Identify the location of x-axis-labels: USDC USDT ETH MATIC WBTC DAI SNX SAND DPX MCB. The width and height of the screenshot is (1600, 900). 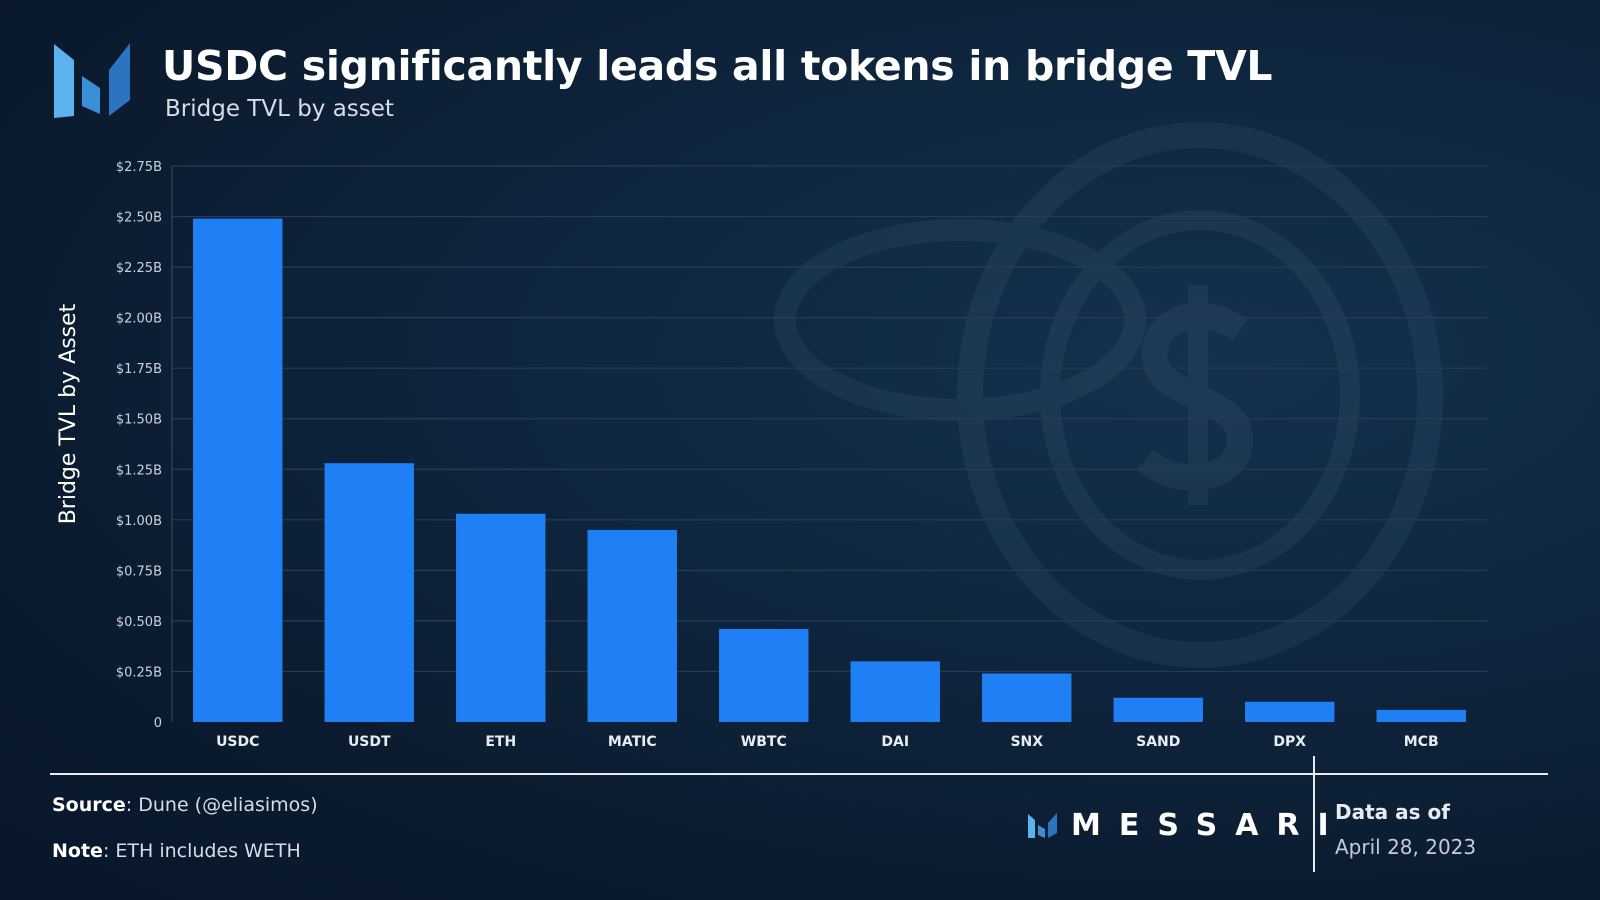
(827, 742).